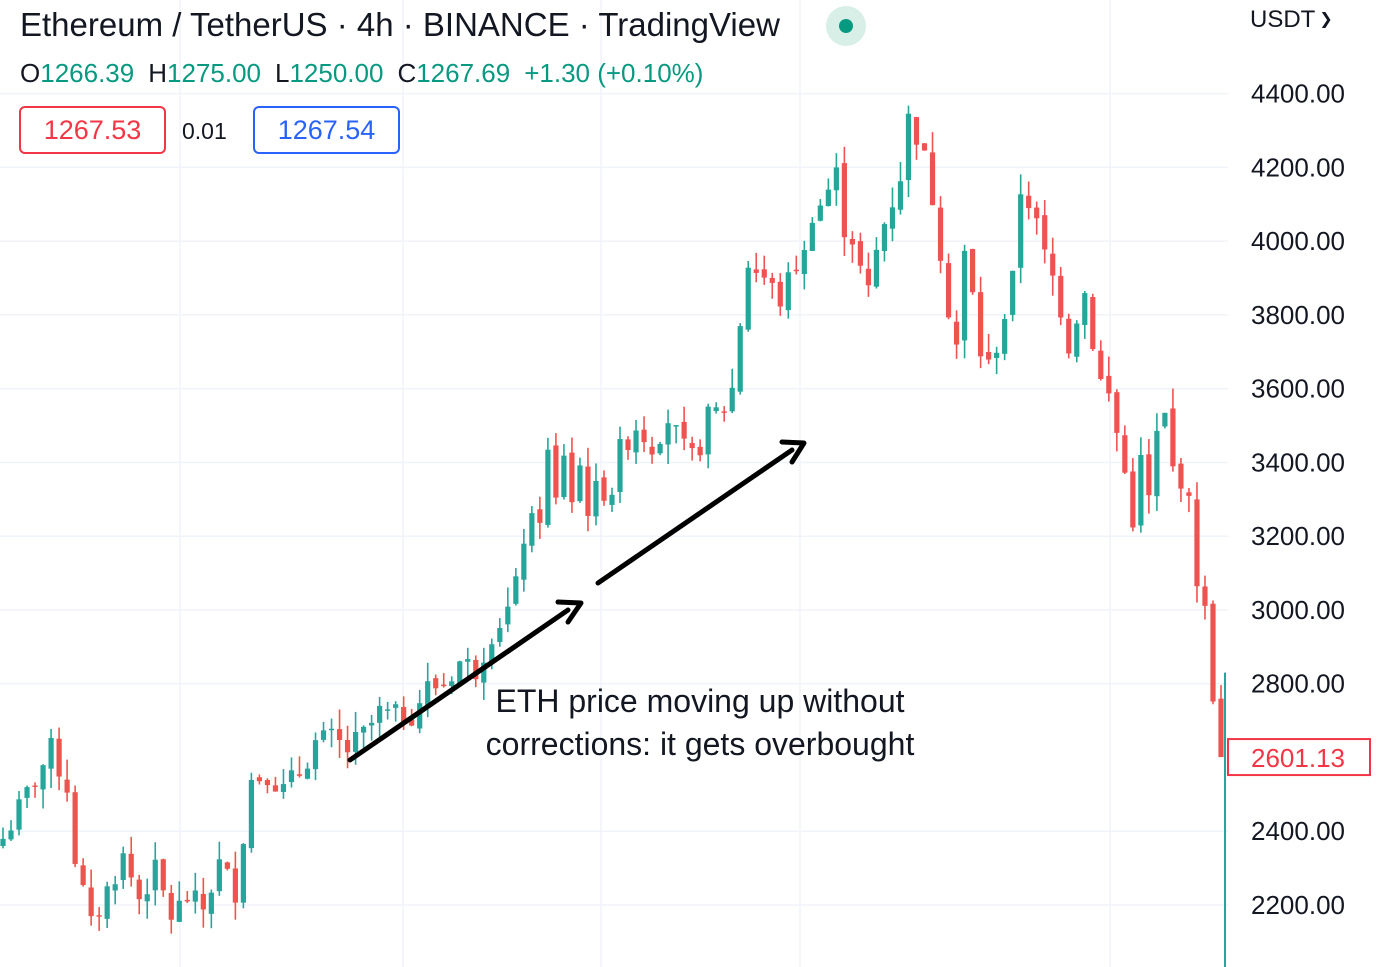  I want to click on annotation-line-1: ETH price moving up without, so click(700, 701).